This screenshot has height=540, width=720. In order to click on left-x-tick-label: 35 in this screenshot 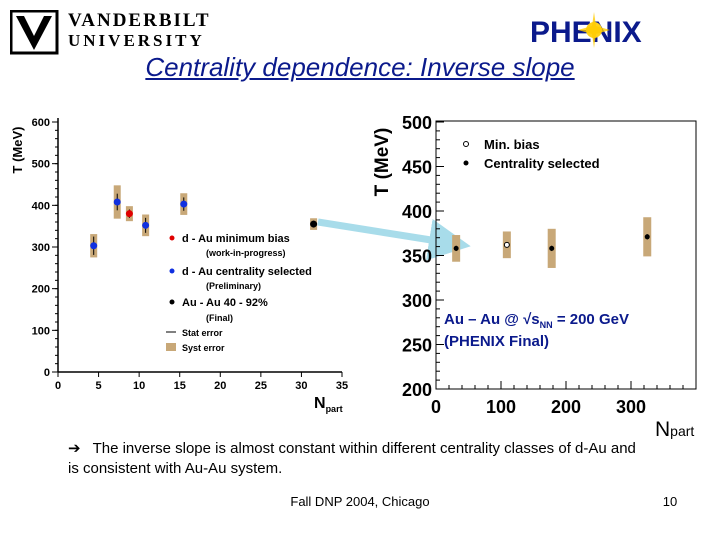, I will do `click(342, 386)`.